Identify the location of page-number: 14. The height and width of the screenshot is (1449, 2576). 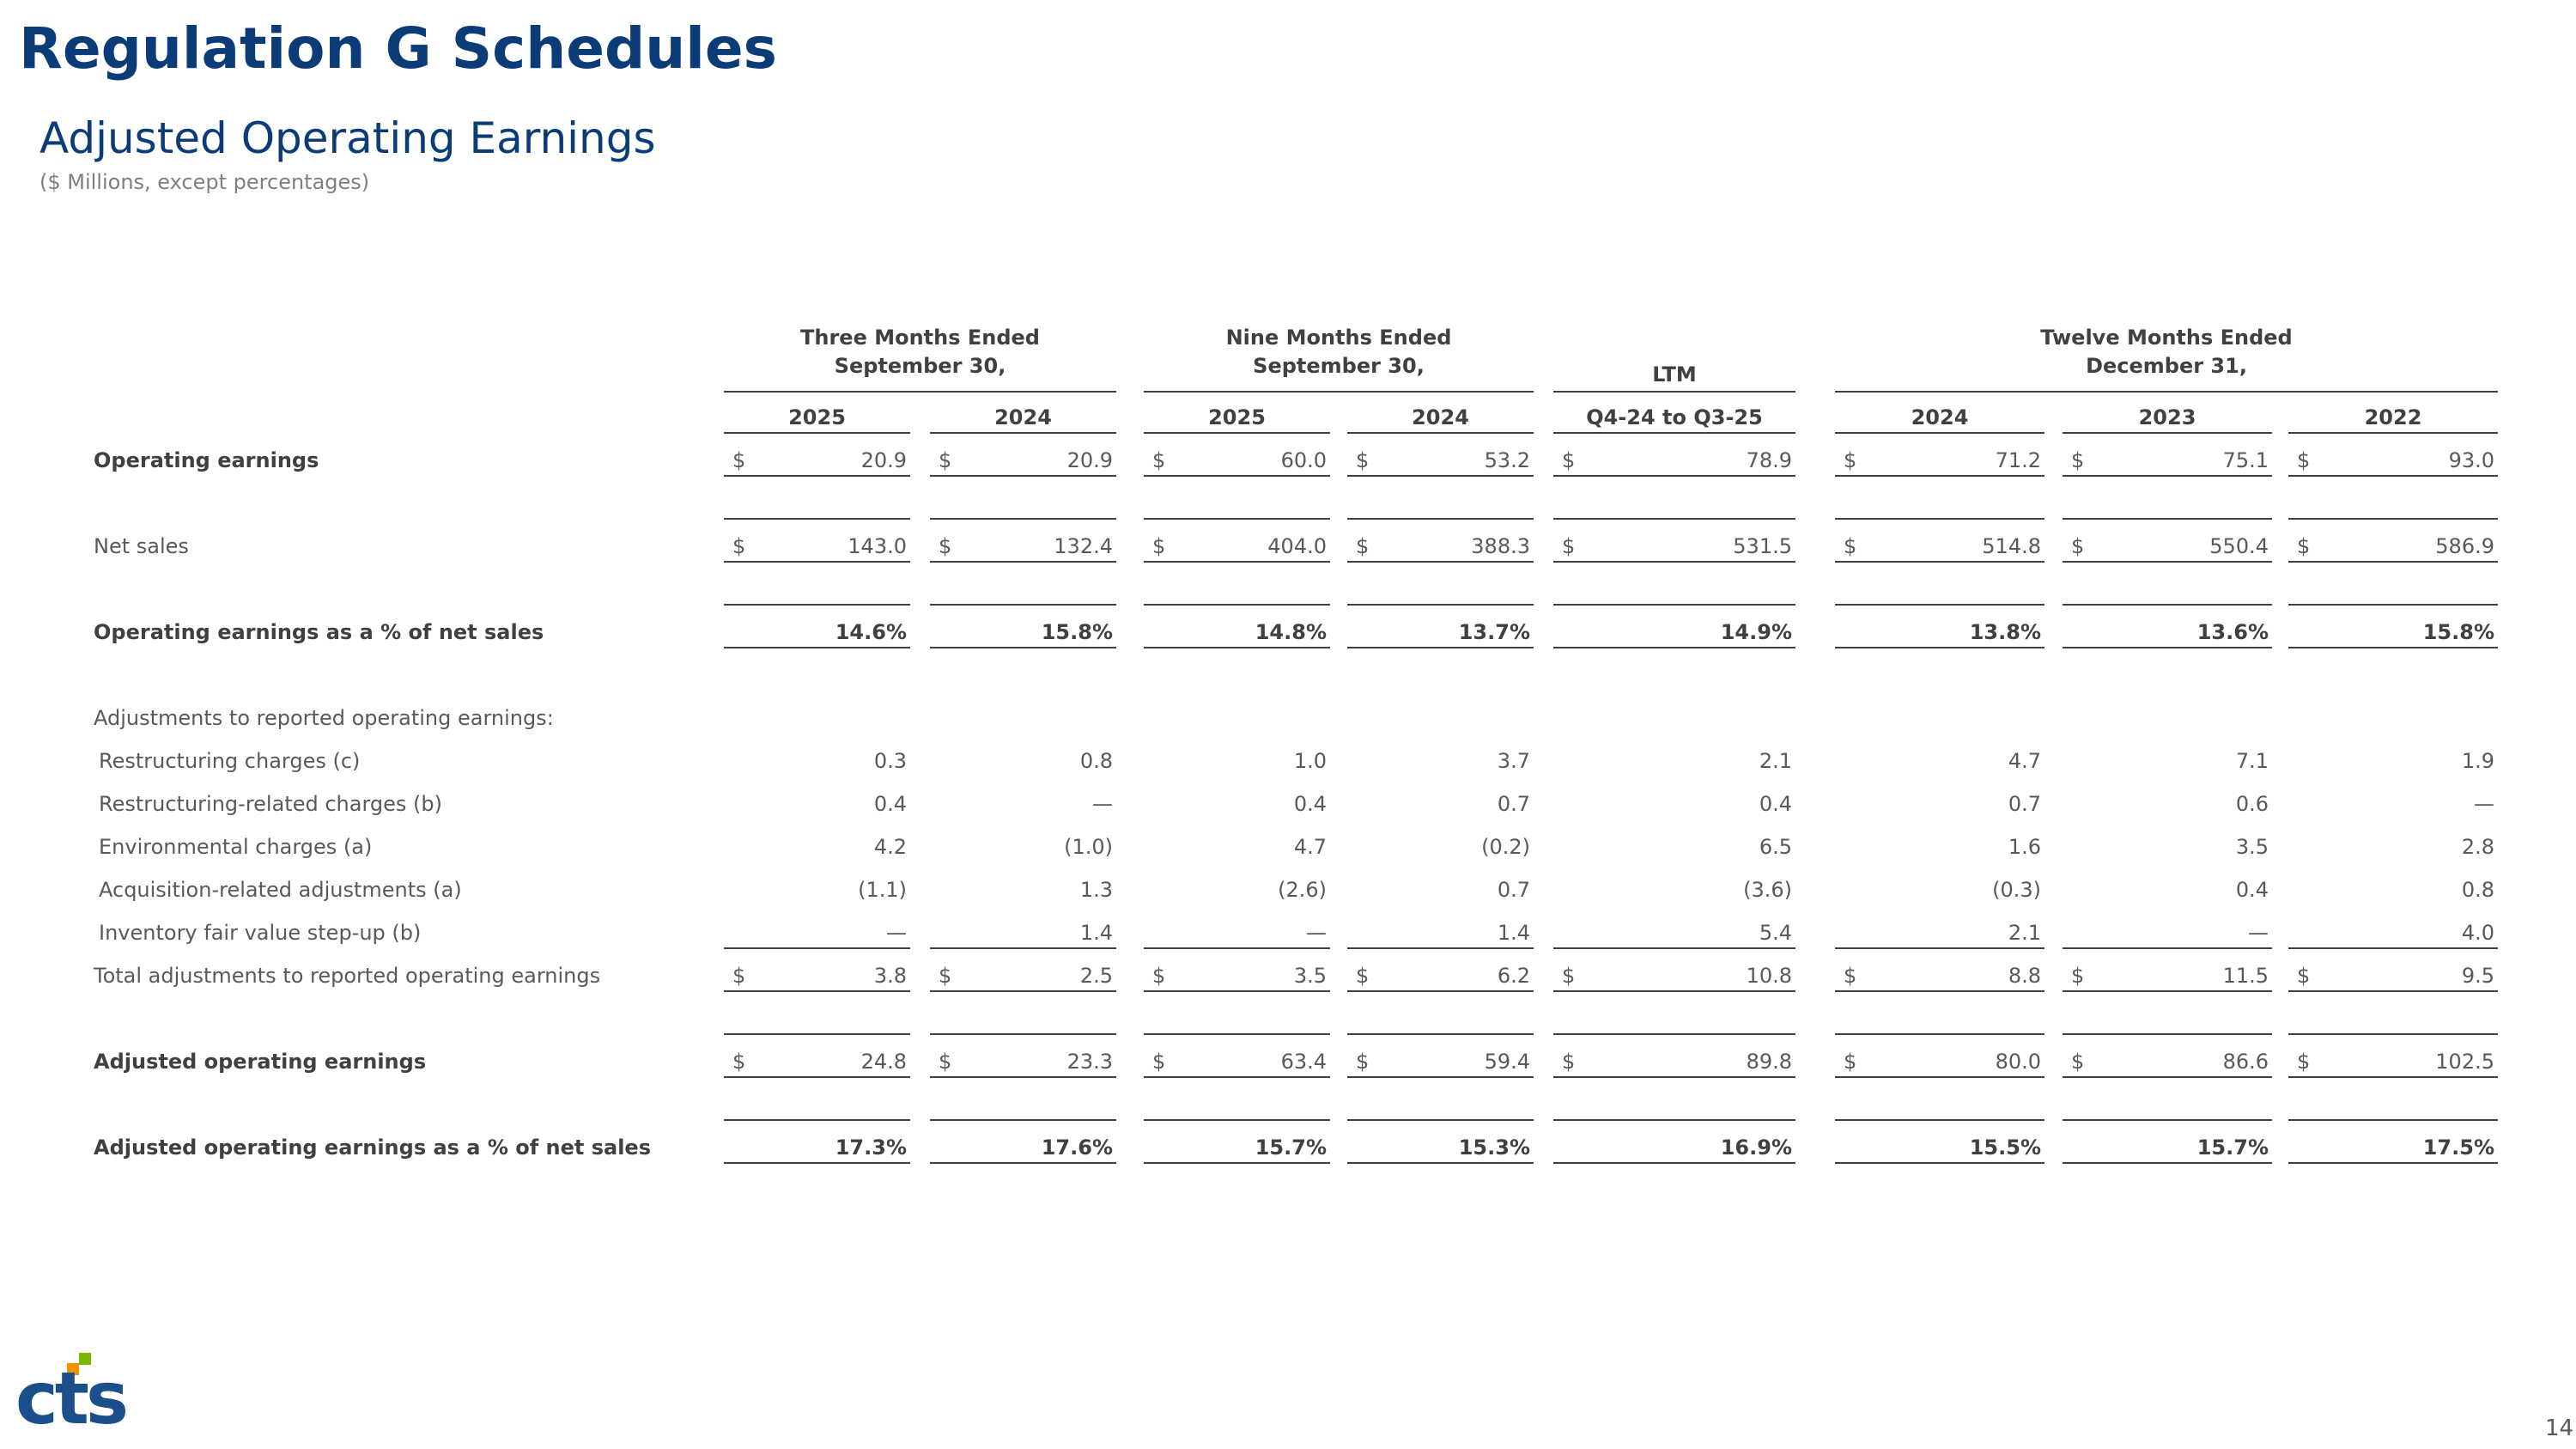
(2559, 1428).